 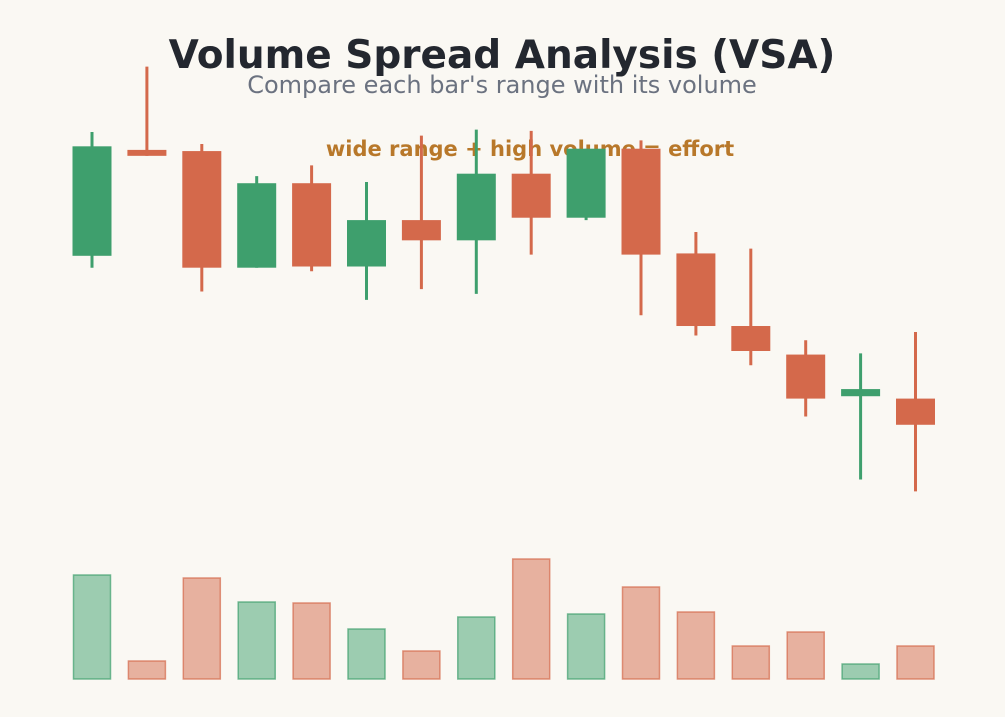 I want to click on chart-subtitle: Compare each bar's range with its volume, so click(x=502, y=85).